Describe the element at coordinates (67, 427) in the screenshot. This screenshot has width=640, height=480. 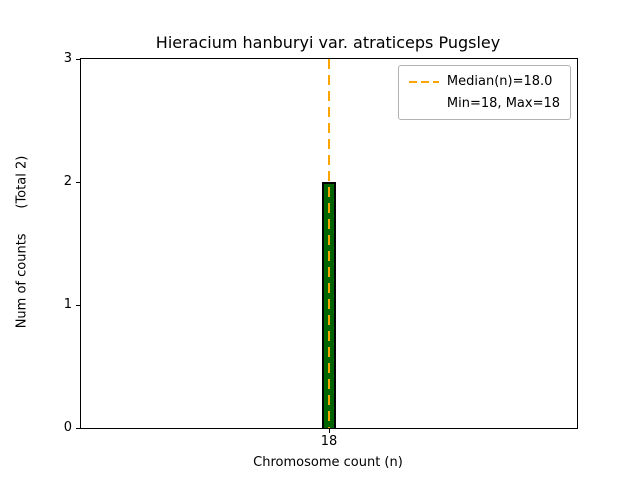
I see `y-tick-label: 0` at that location.